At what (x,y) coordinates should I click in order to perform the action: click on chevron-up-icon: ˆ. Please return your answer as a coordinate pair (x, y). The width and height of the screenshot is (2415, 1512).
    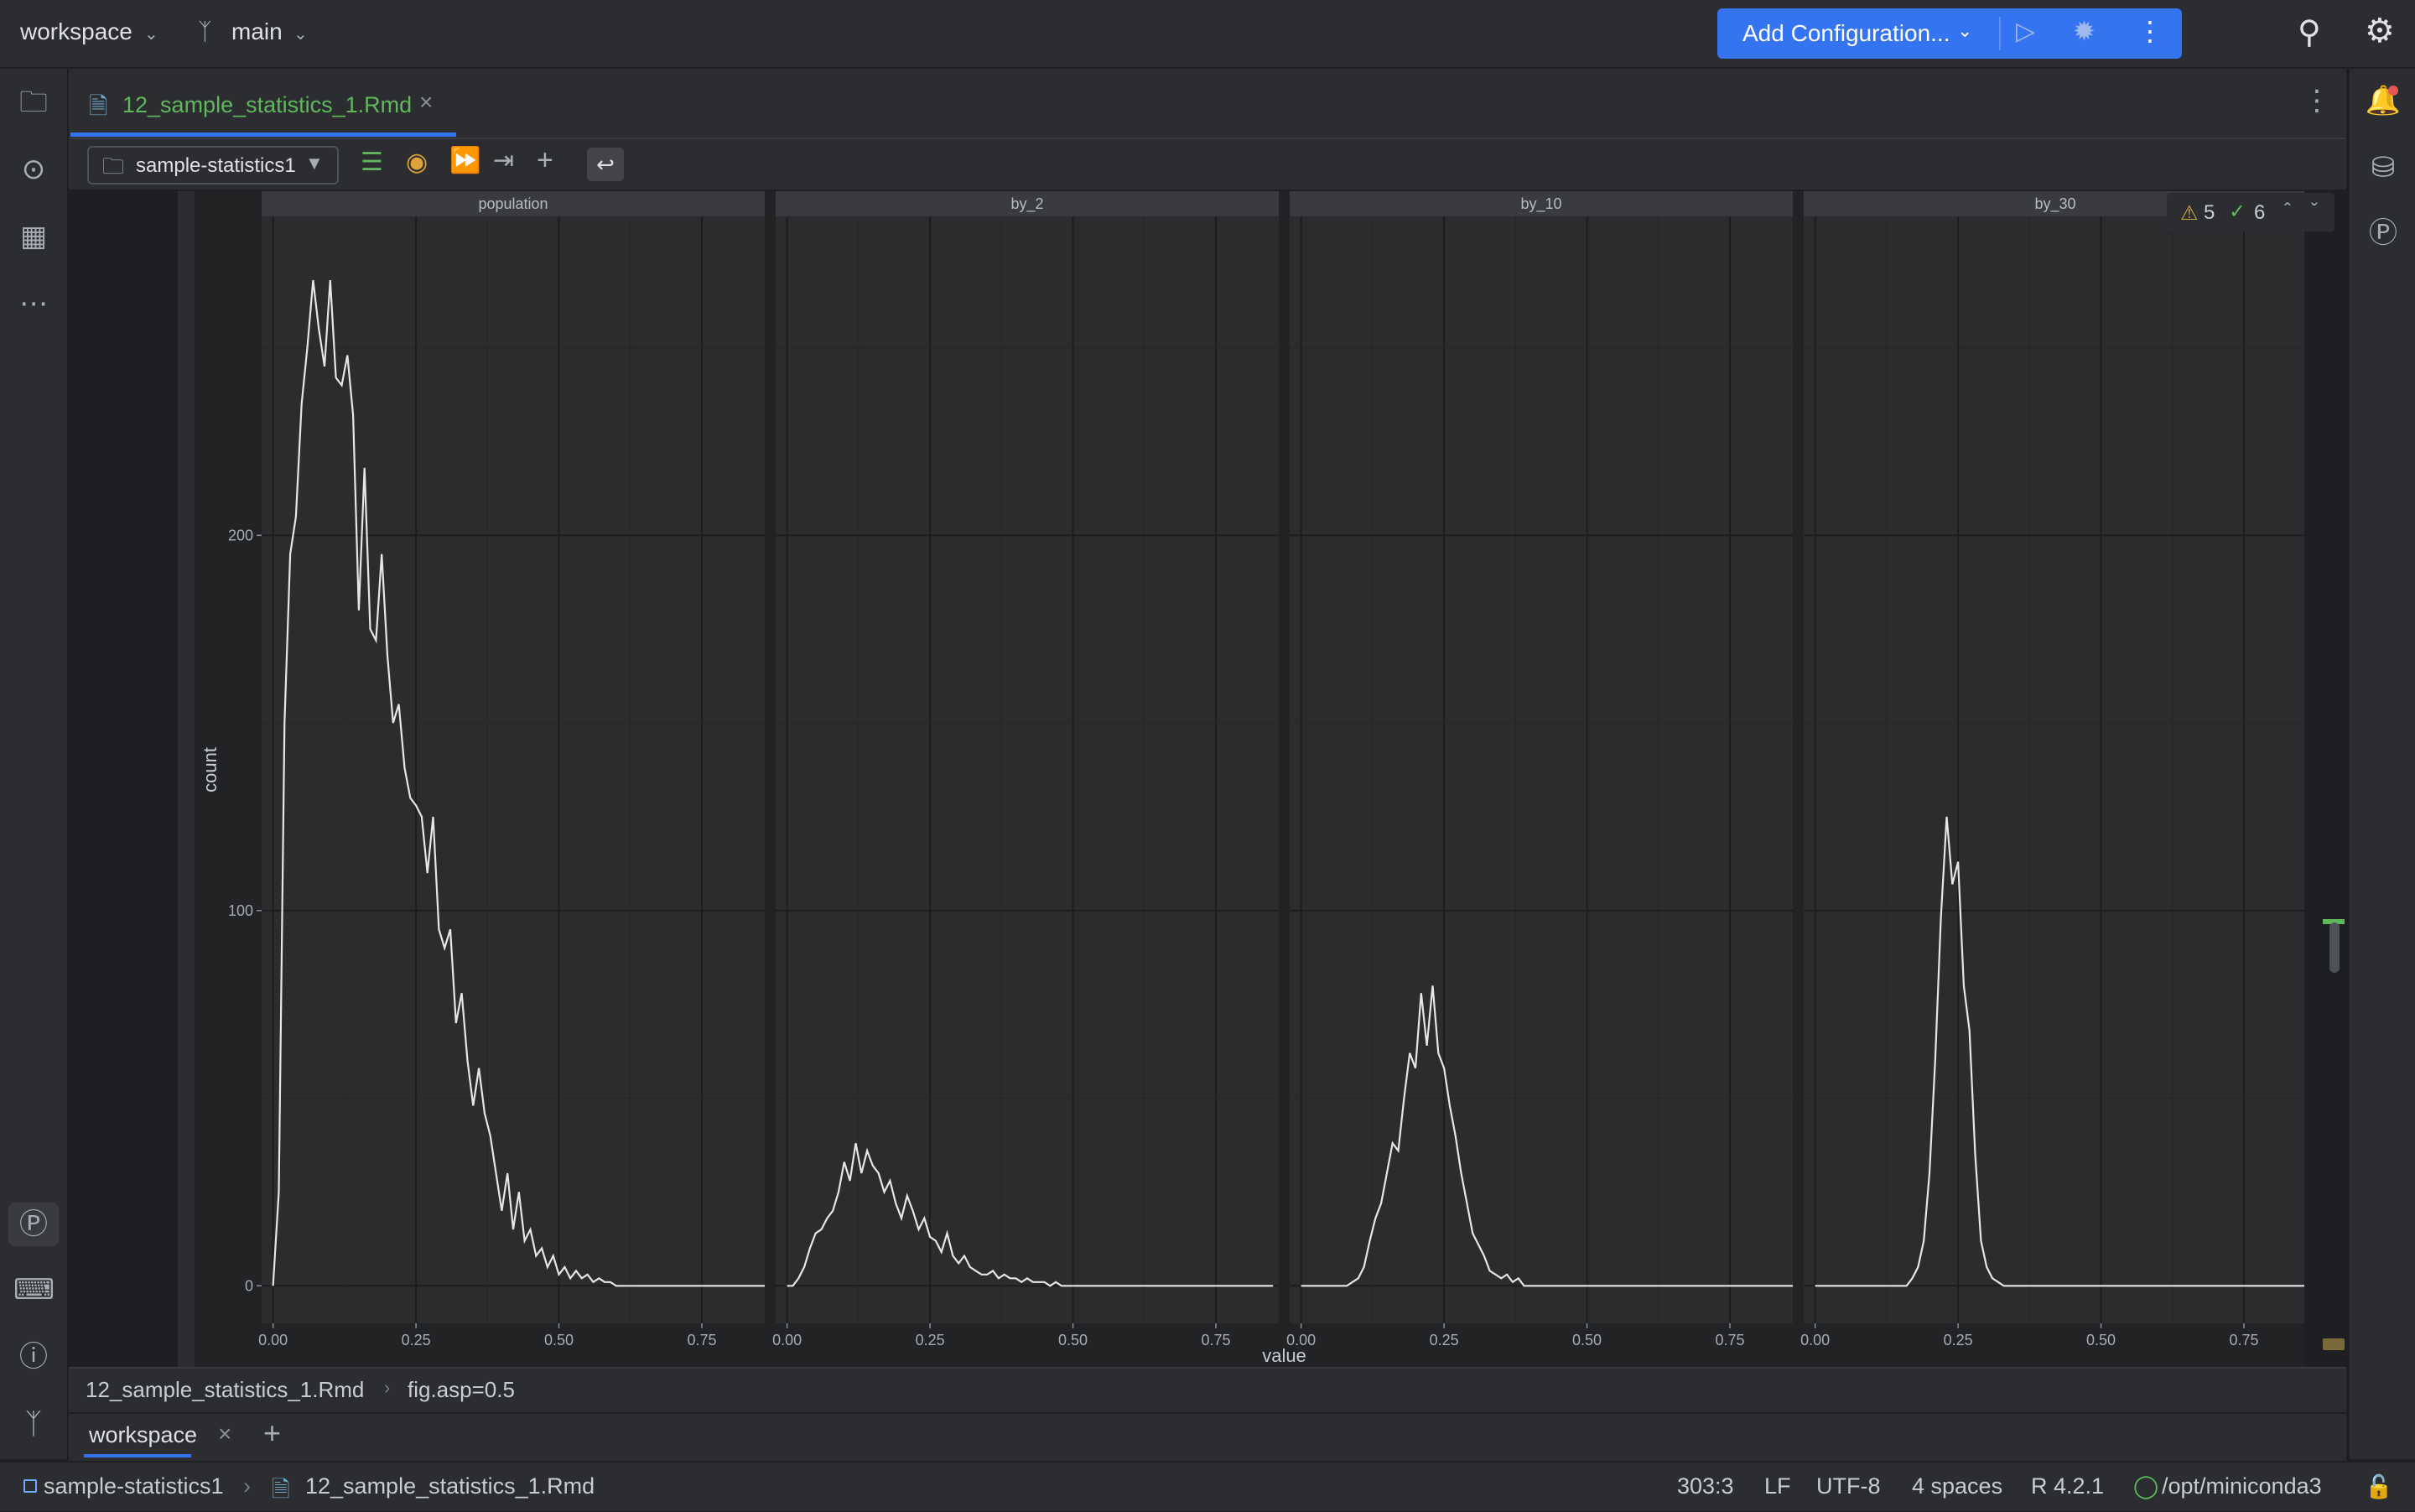
    Looking at the image, I should click on (2287, 211).